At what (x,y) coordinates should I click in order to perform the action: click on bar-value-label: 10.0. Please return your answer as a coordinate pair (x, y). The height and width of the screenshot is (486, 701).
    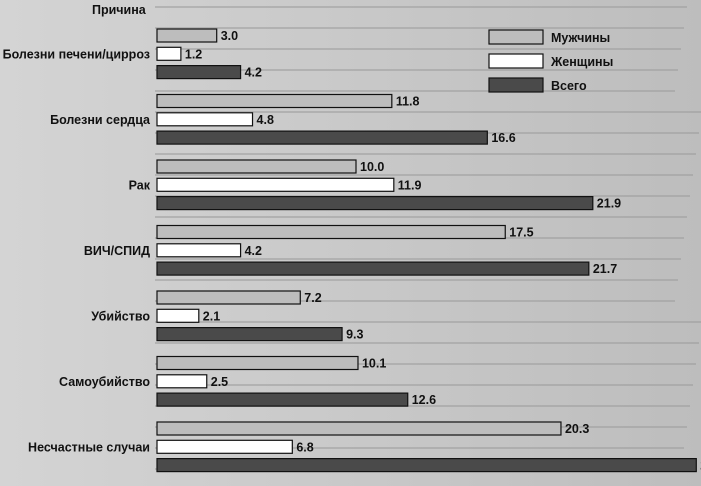
    Looking at the image, I should click on (372, 167).